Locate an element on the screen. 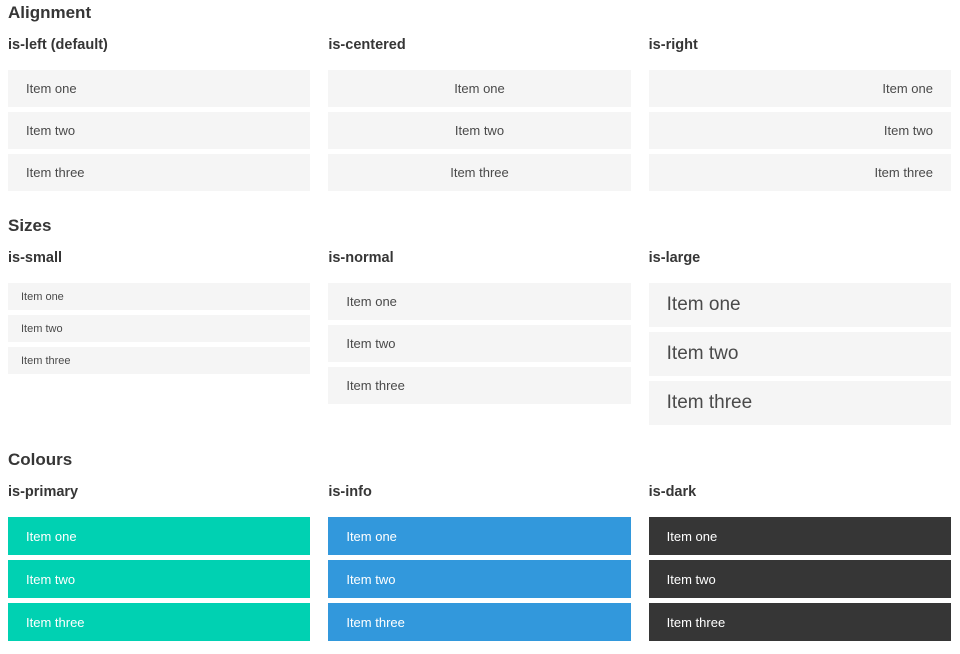 Image resolution: width=960 pixels, height=654 pixels. list-right-aligned: Item one Item two Item three is located at coordinates (799, 130).